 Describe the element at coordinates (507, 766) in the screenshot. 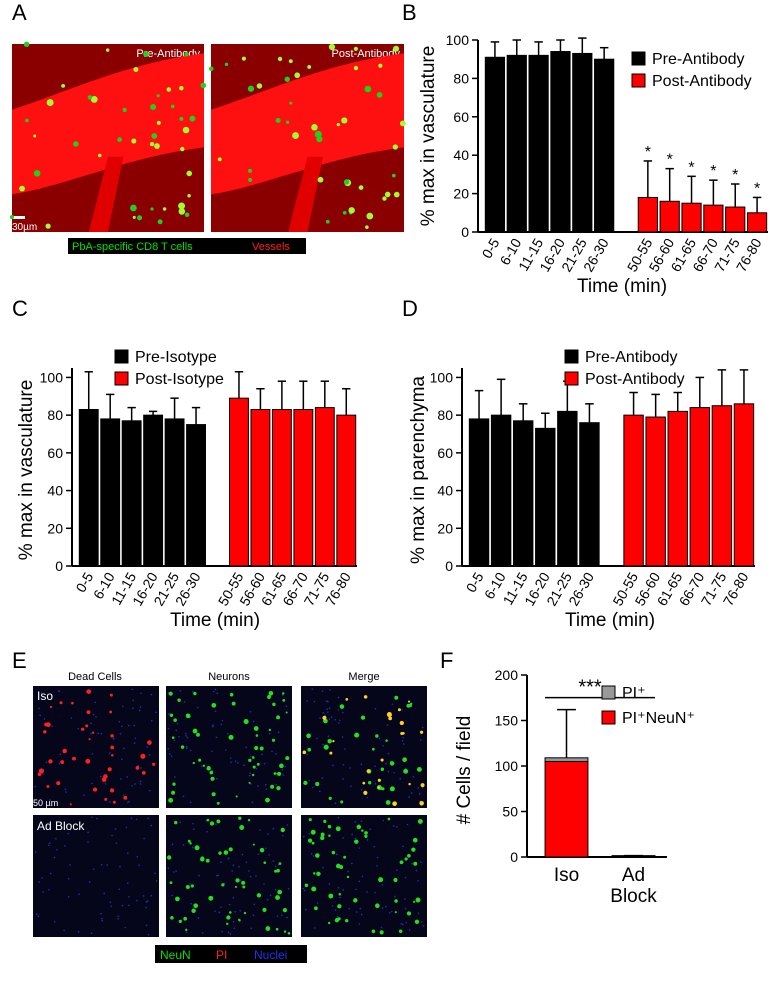

I see `y-tick-label: 100` at that location.